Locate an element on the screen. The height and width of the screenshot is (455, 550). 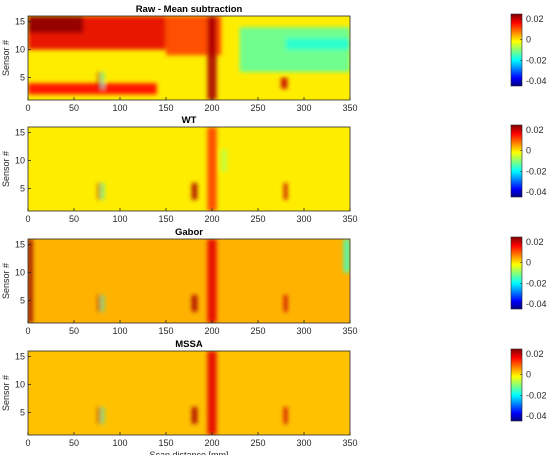
chart-title: Gabor is located at coordinates (189, 232).